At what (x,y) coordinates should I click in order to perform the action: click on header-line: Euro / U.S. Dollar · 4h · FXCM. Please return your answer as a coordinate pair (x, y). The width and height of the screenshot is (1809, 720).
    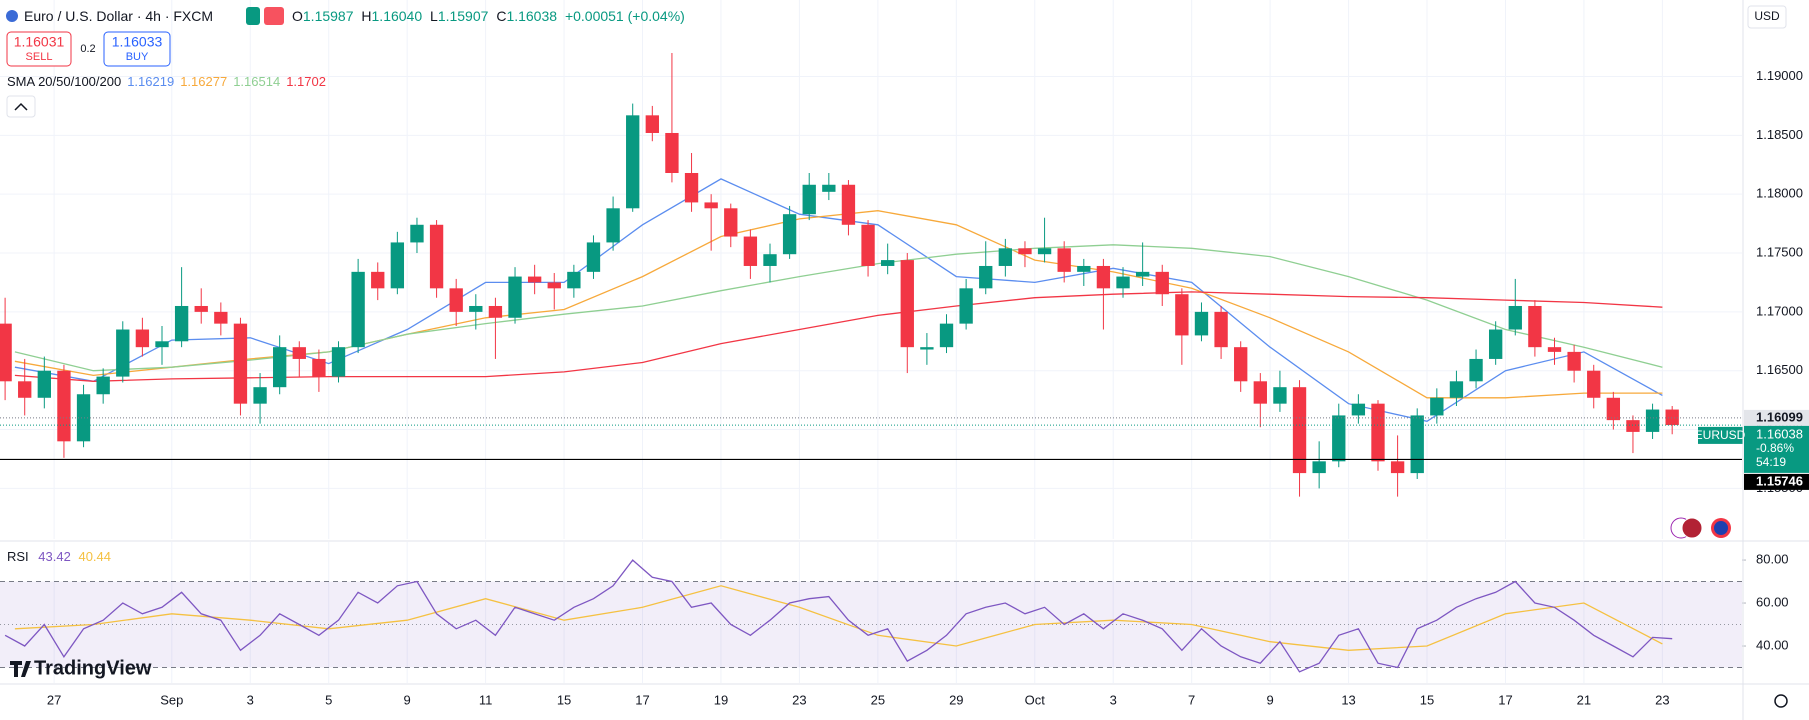
    Looking at the image, I should click on (118, 16).